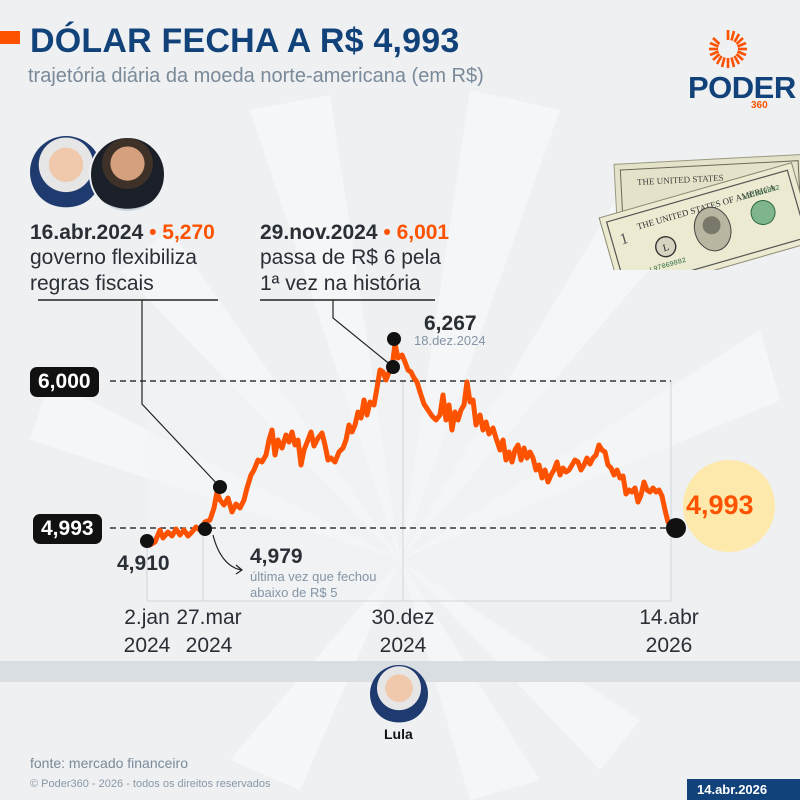 The width and height of the screenshot is (800, 800). Describe the element at coordinates (313, 576) in the screenshot. I see `last-below-text-line1: última vez que fechou` at that location.